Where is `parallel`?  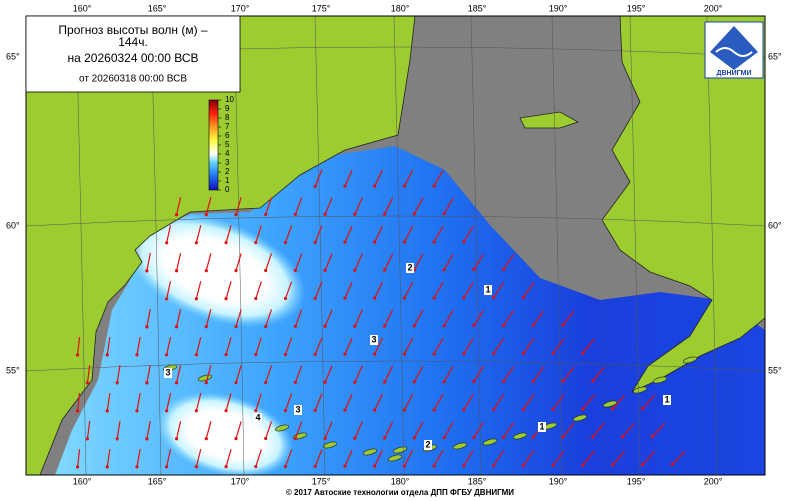
parallel is located at coordinates (395, 366).